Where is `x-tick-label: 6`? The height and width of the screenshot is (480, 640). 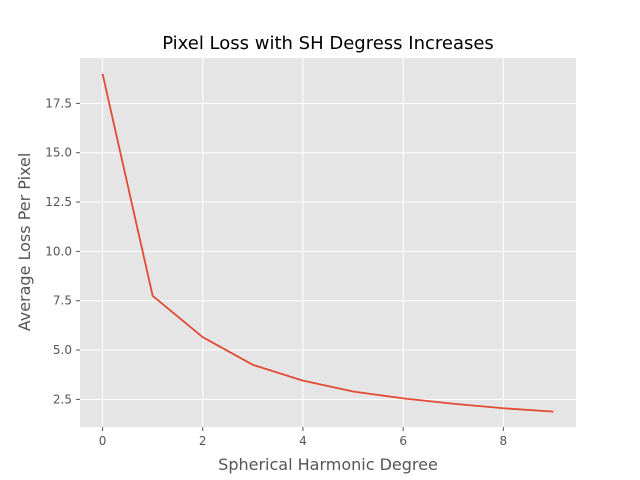
x-tick-label: 6 is located at coordinates (403, 441).